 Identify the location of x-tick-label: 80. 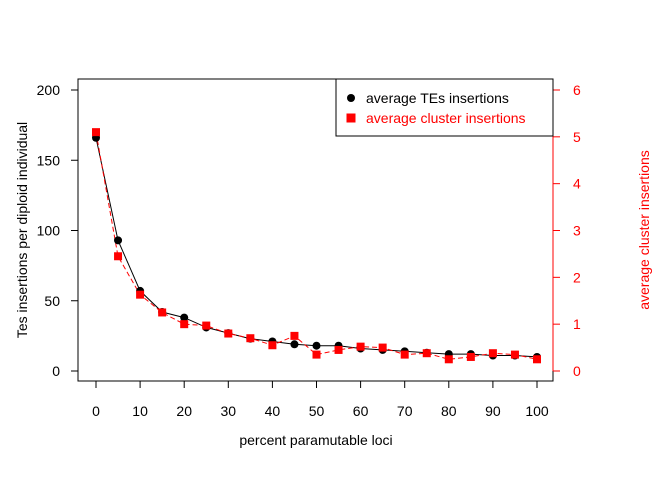
(449, 411).